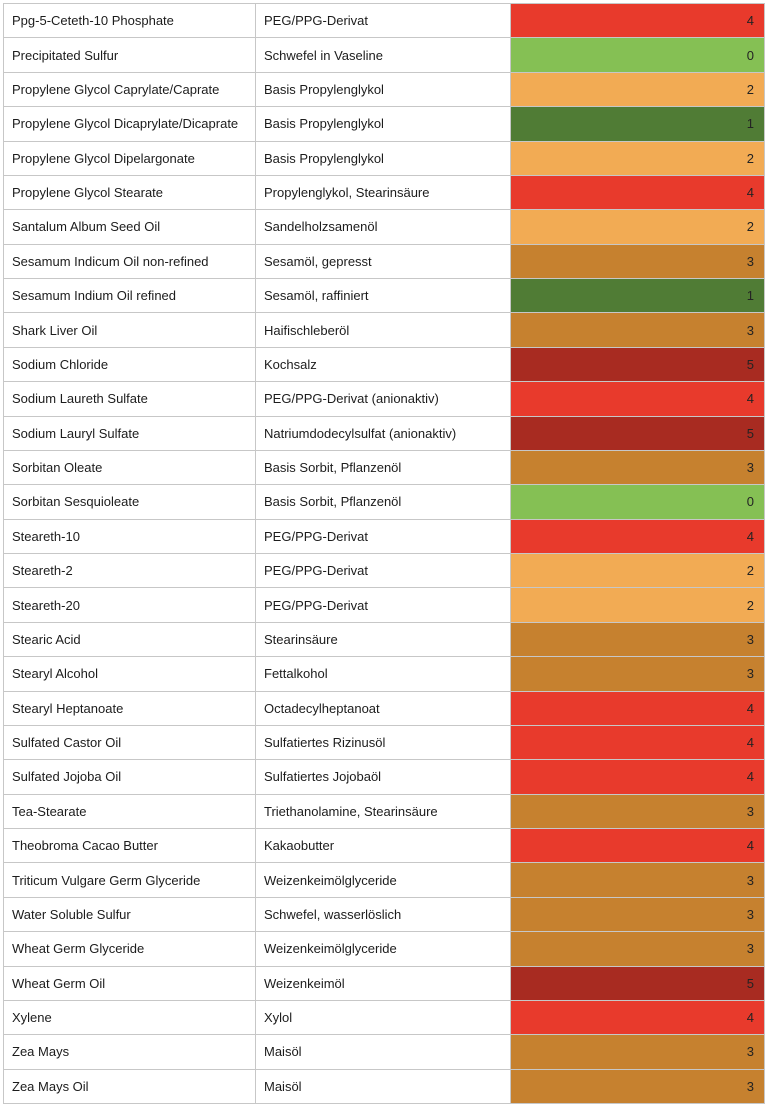  What do you see at coordinates (129, 777) in the screenshot?
I see `inci-name-cell: Sulfated Jojoba Oil` at bounding box center [129, 777].